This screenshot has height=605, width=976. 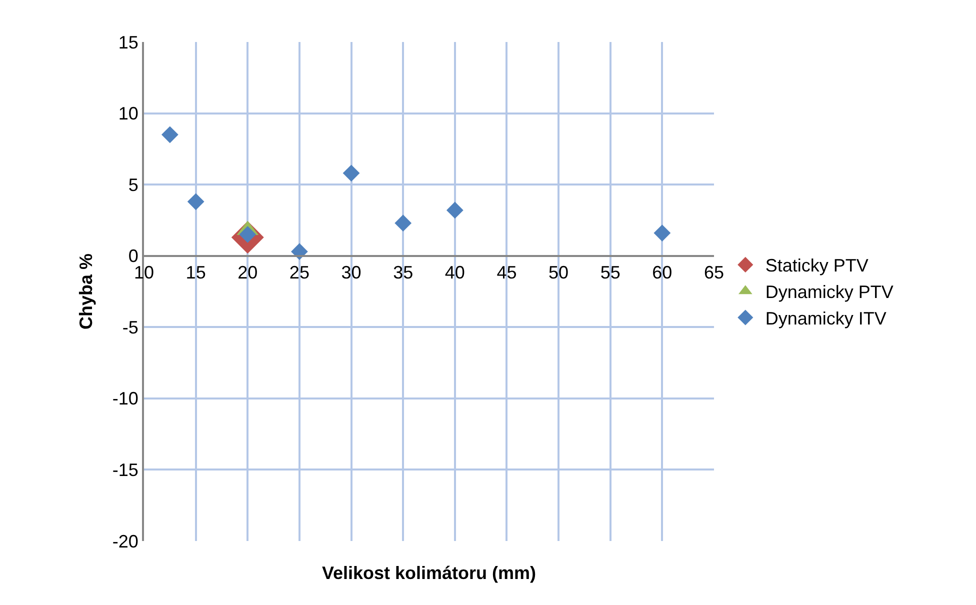 I want to click on x-tick-label: 60, so click(x=662, y=272).